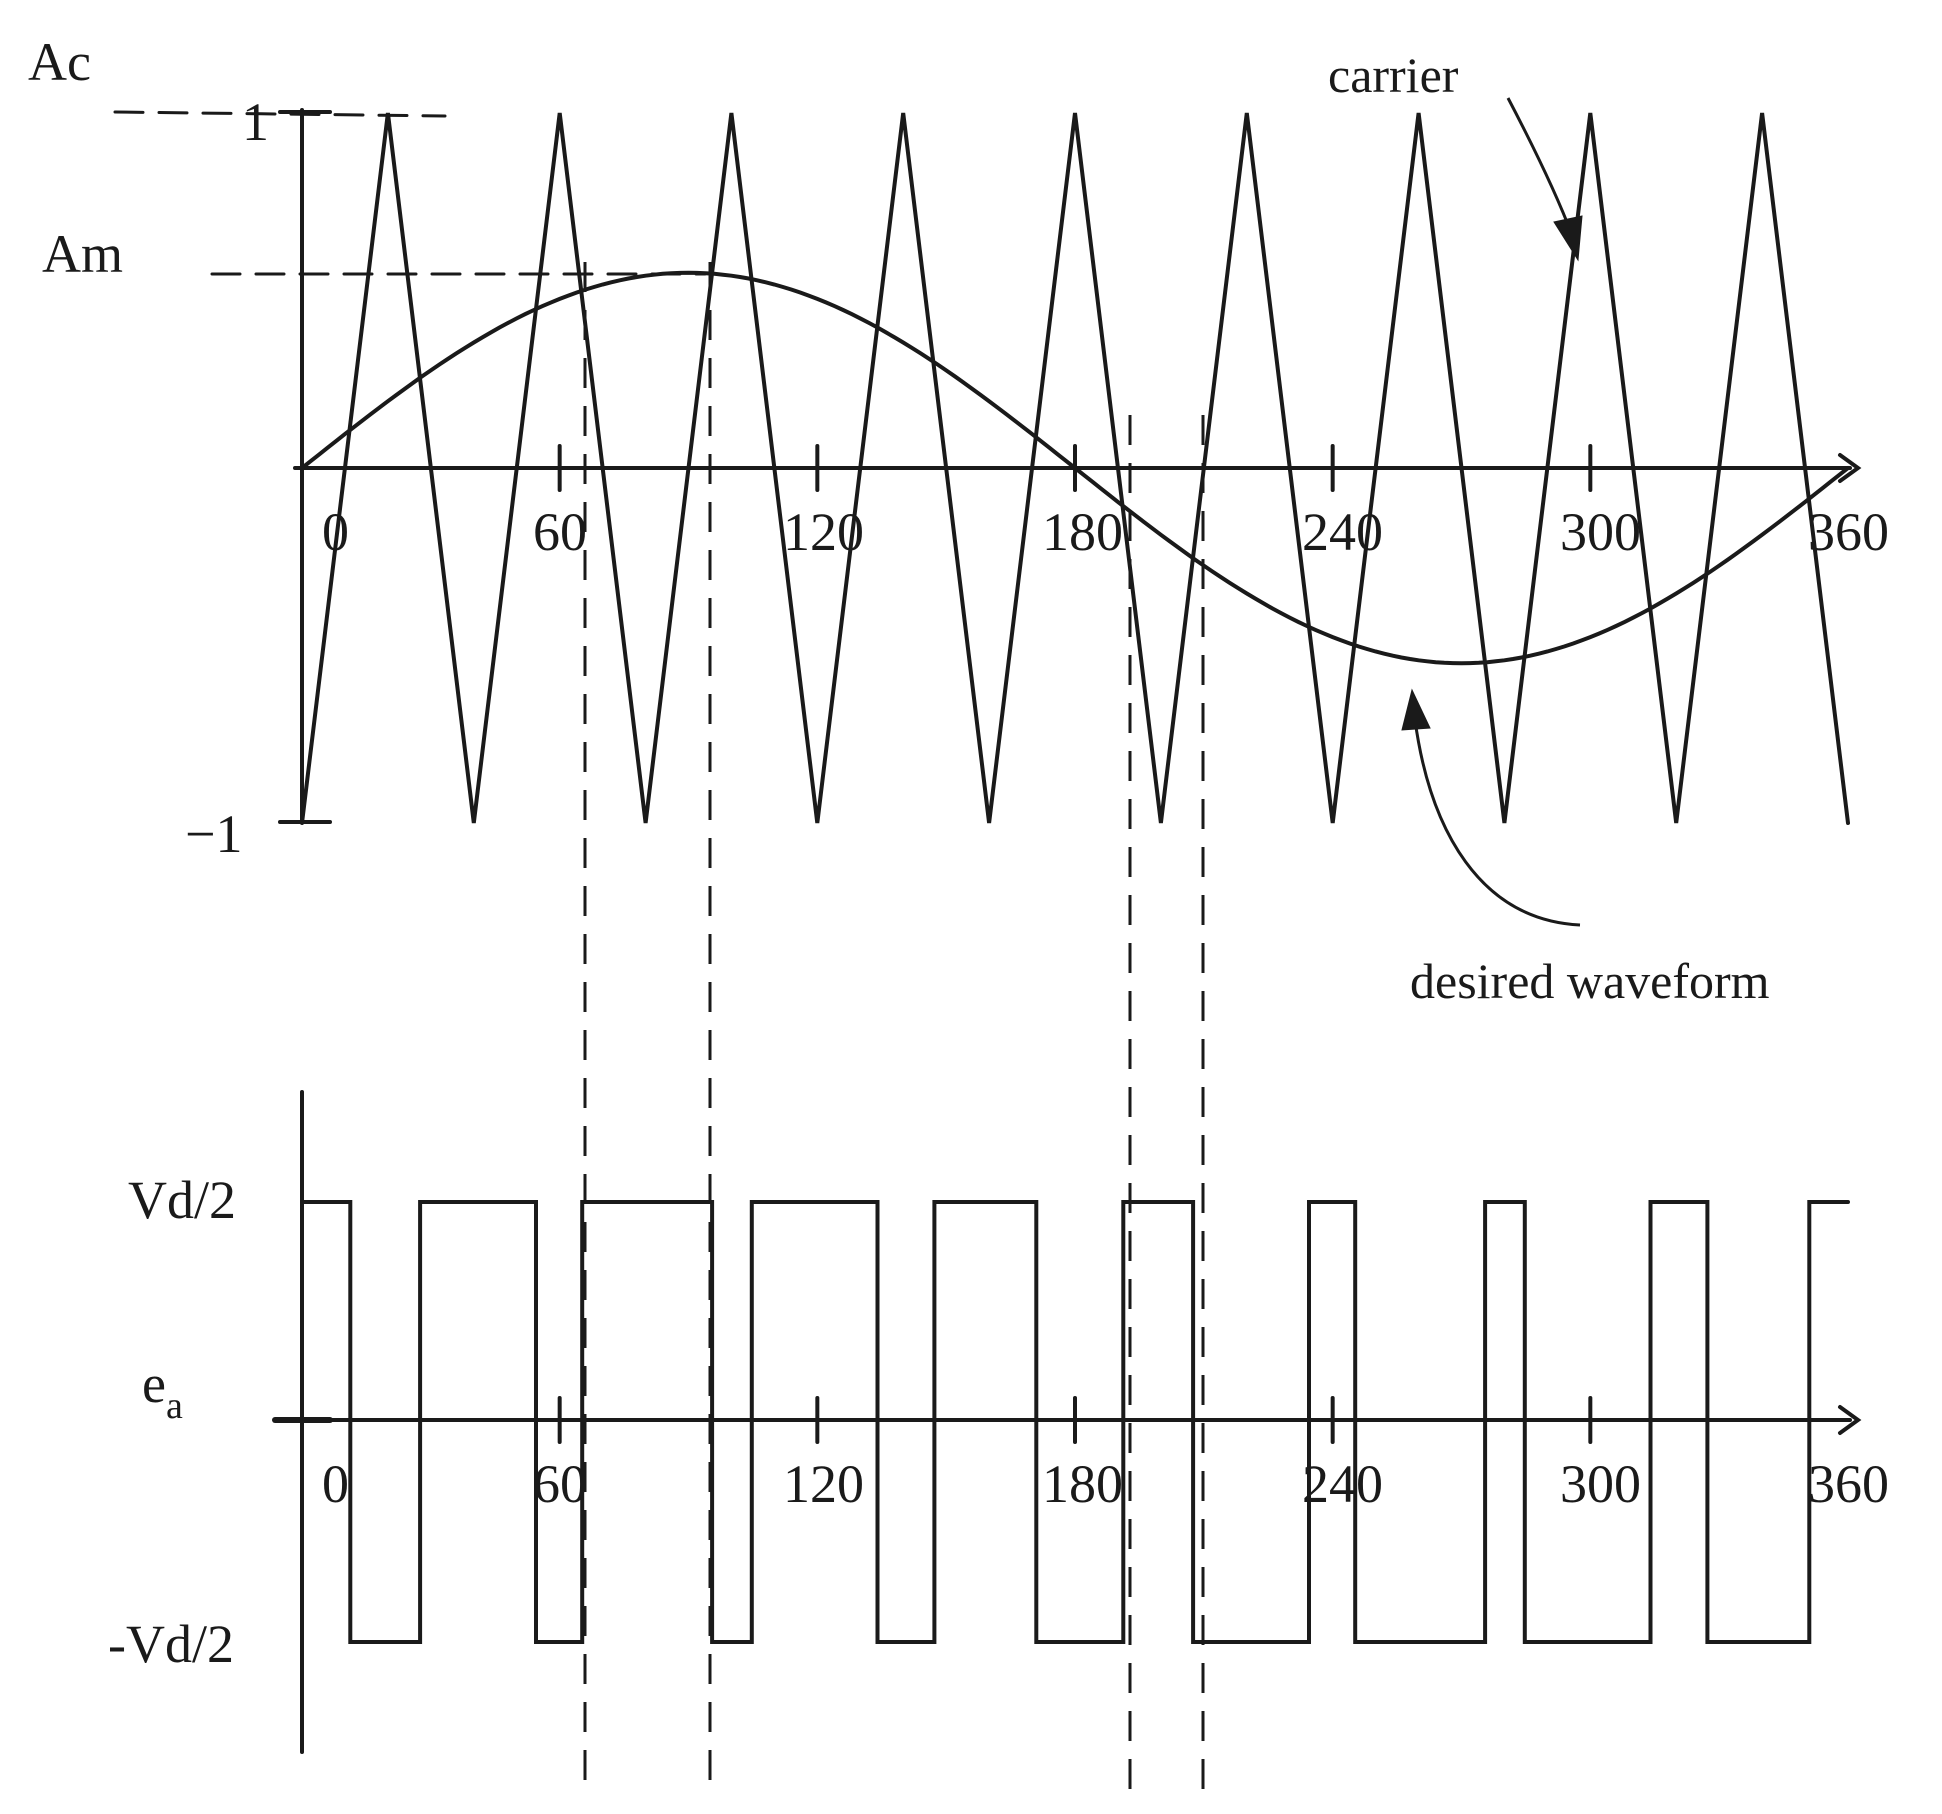 Image resolution: width=1942 pixels, height=1814 pixels. I want to click on bottom-x-ticks, so click(1075, 1420).